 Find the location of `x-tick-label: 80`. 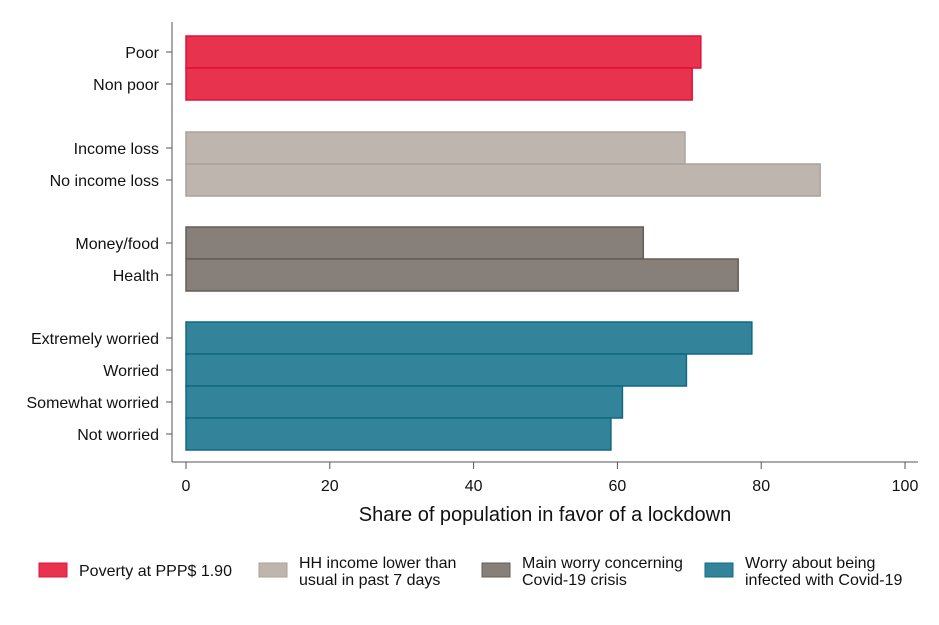

x-tick-label: 80 is located at coordinates (761, 486).